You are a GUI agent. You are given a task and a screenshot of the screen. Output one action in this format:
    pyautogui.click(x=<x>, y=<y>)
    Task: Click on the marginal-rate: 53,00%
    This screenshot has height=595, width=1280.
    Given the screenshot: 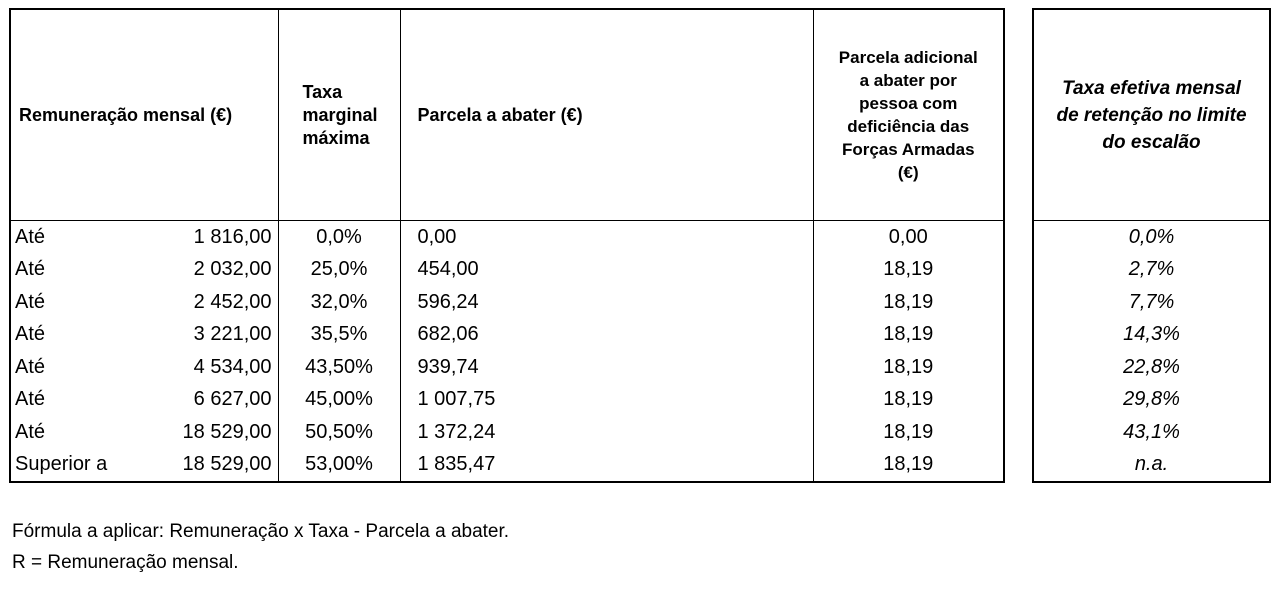 What is the action you would take?
    pyautogui.click(x=338, y=465)
    